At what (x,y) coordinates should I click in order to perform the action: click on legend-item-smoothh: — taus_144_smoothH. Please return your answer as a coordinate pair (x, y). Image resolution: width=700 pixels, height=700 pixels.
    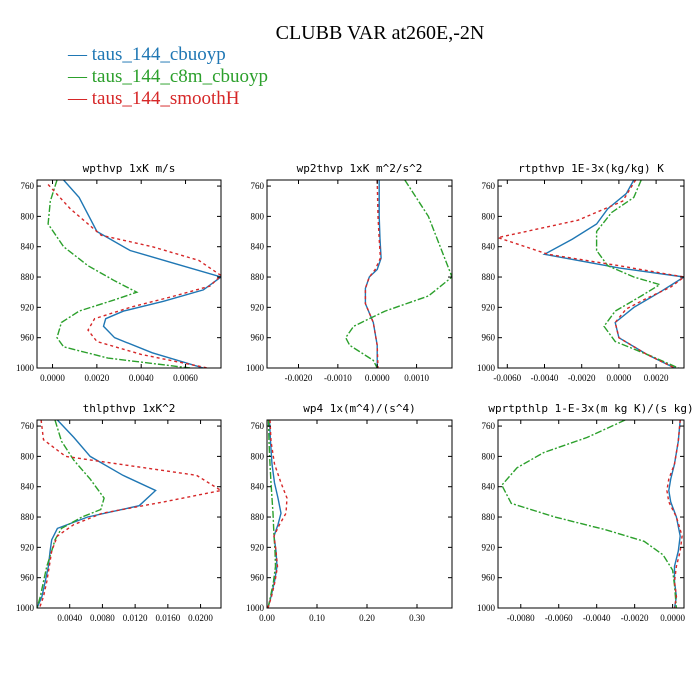
    Looking at the image, I should click on (168, 99).